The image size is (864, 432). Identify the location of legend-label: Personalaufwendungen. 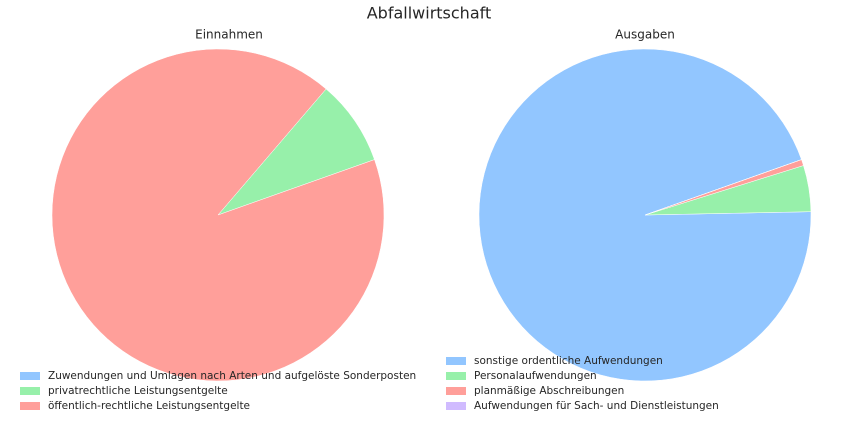
(535, 376).